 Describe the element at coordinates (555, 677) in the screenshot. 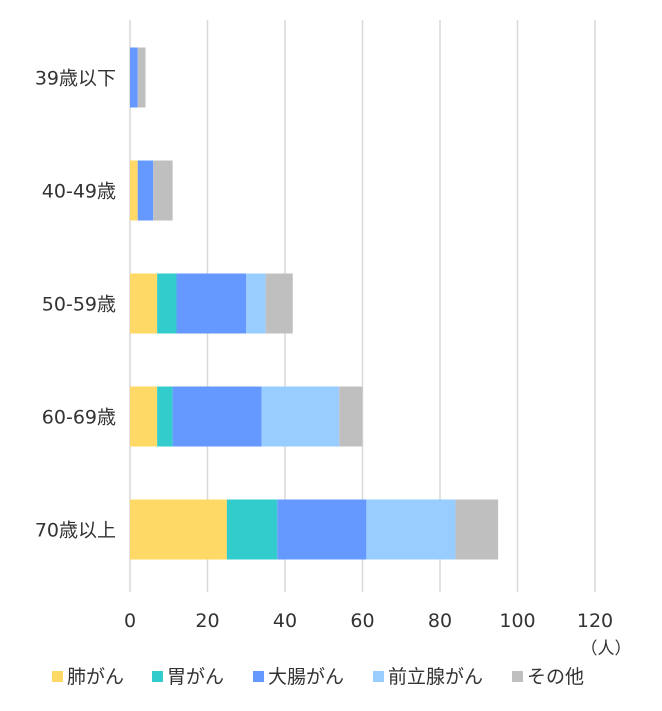

I see `legend-label: その他` at that location.